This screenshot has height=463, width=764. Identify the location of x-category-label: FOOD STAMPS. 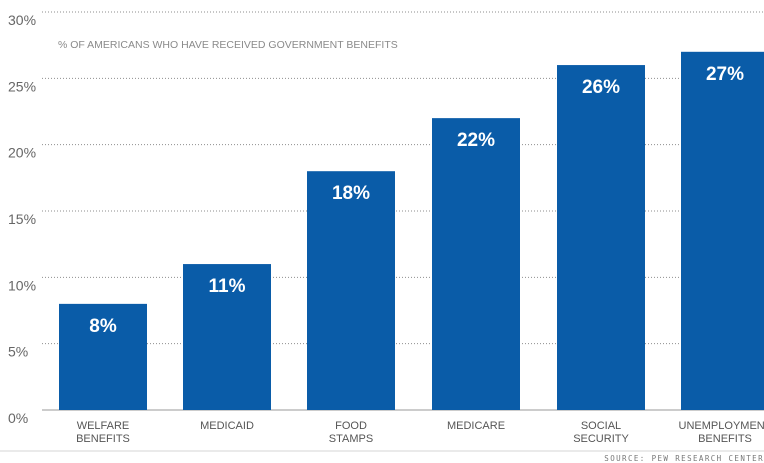
(351, 432).